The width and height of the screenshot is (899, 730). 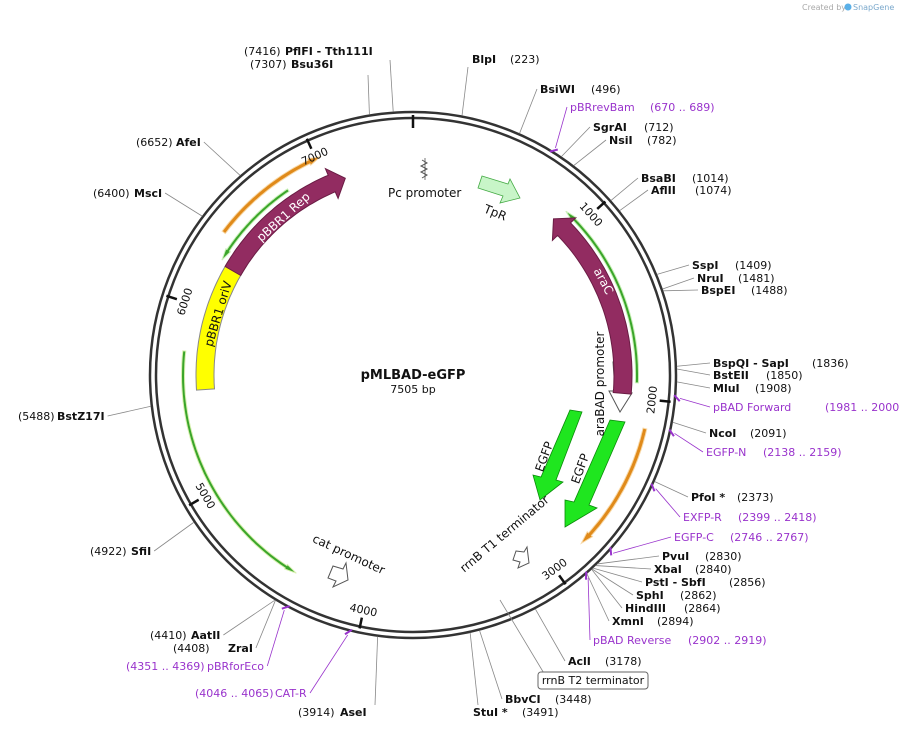 I want to click on site-position: (6652), so click(x=154, y=142).